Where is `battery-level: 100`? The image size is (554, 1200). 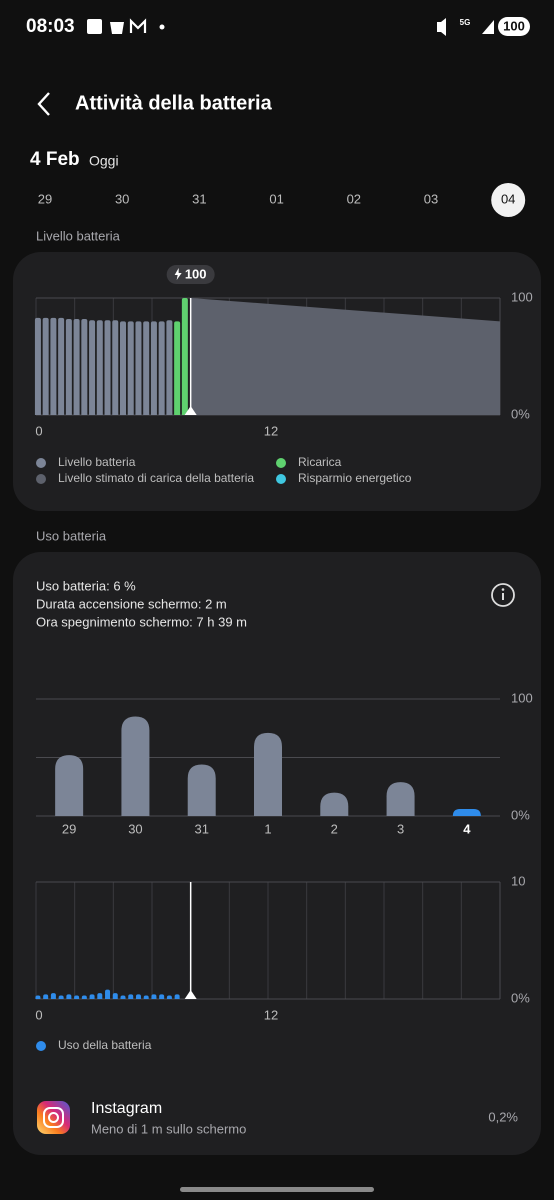
battery-level: 100 is located at coordinates (514, 25).